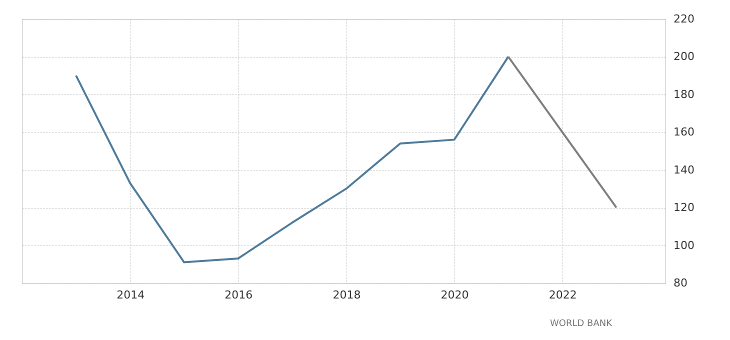  What do you see at coordinates (684, 207) in the screenshot?
I see `y-tick-label: 120` at bounding box center [684, 207].